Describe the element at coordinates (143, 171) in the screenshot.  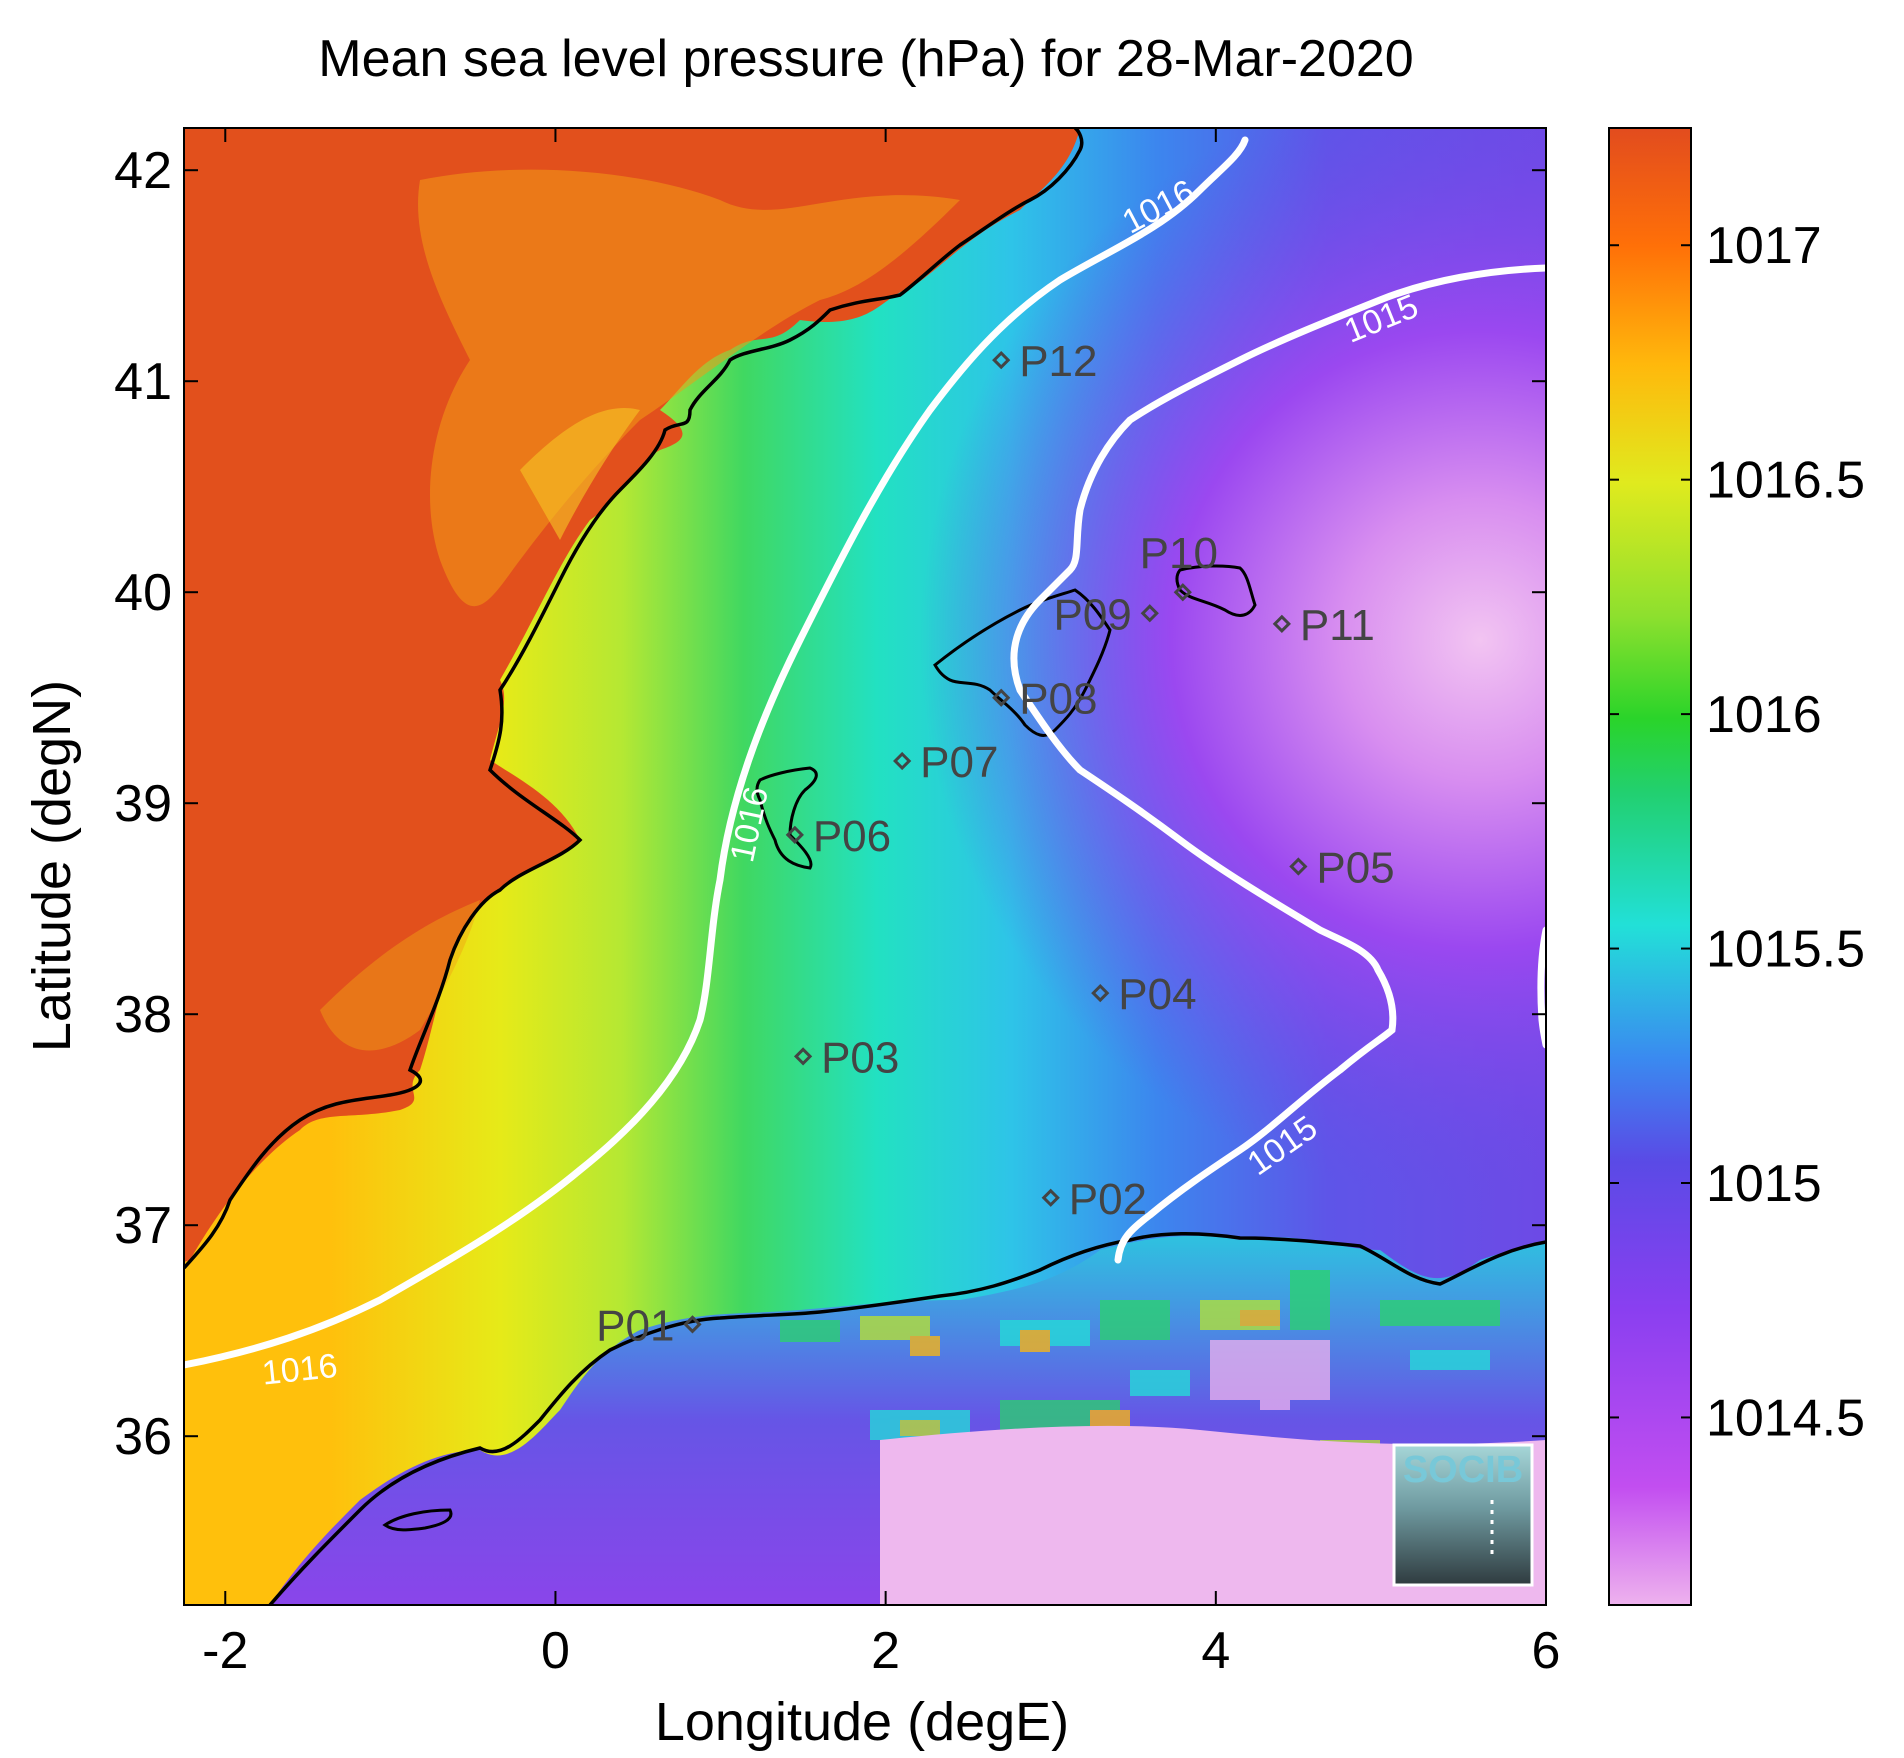
I see `y-tick-label: 42` at that location.